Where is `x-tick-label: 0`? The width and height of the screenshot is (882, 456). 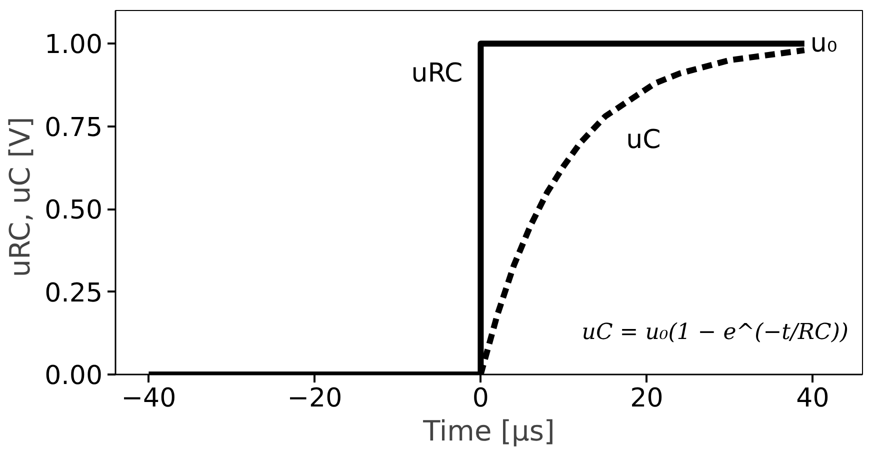 x-tick-label: 0 is located at coordinates (480, 399).